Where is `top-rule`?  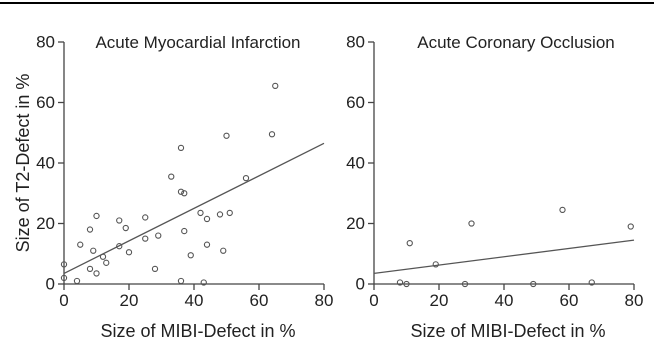 top-rule is located at coordinates (327, 3).